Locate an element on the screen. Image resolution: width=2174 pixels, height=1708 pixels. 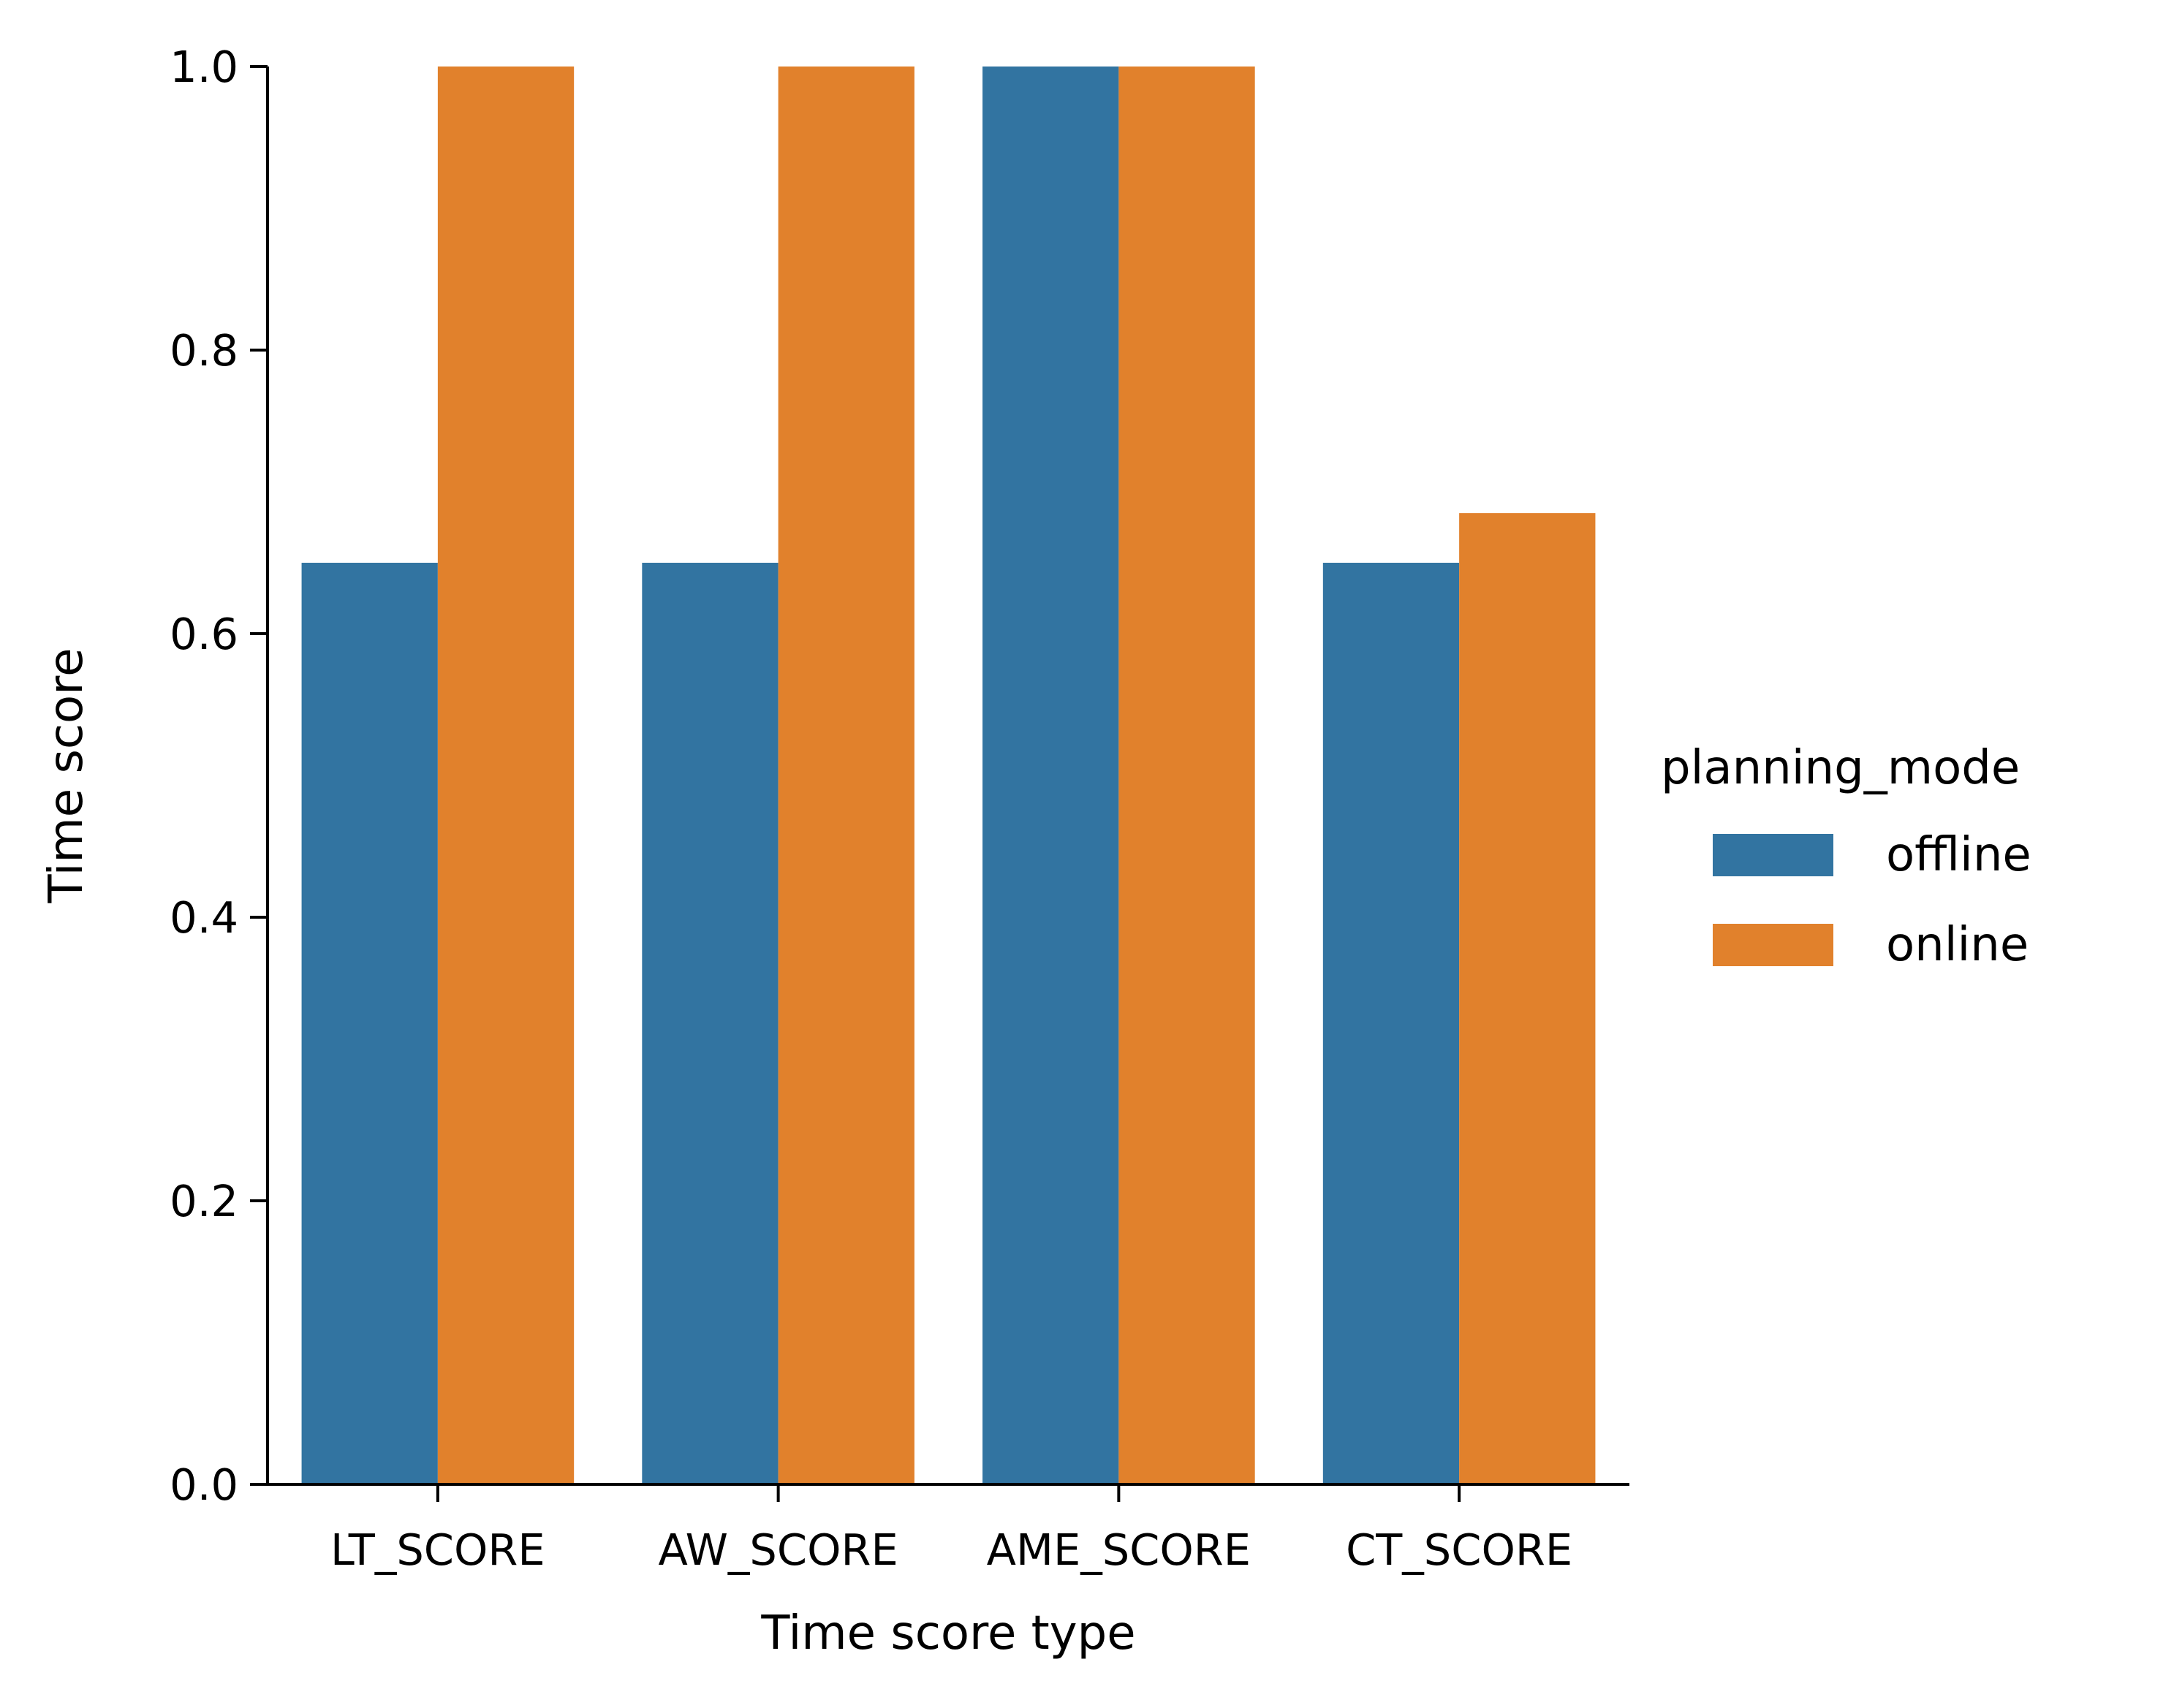
y-tick-label: 0.0 is located at coordinates (204, 1485).